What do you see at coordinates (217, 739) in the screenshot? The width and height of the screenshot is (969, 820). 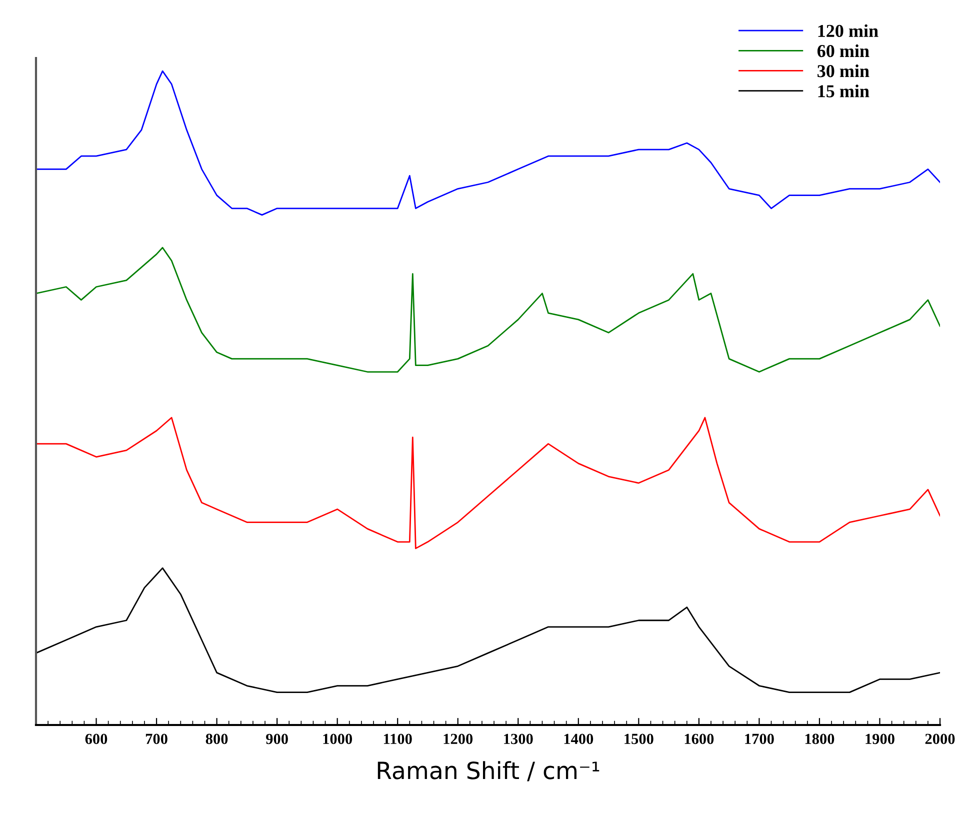 I see `x-tick-label: 800` at bounding box center [217, 739].